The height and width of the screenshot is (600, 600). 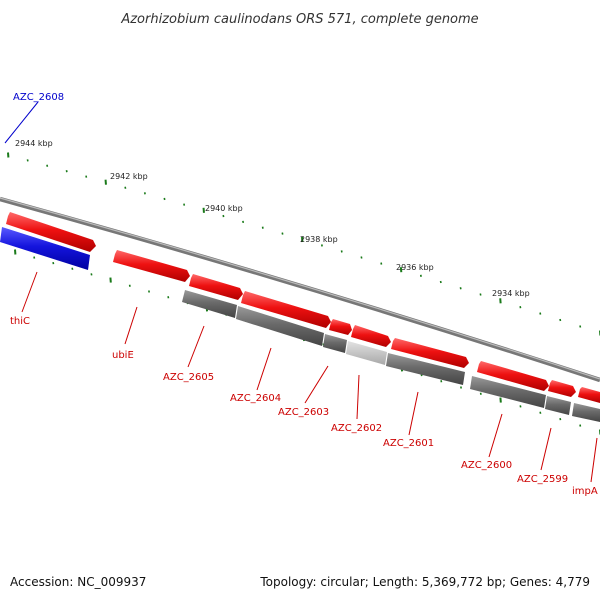 I want to click on scale-label: 2934 kbp, so click(x=511, y=293).